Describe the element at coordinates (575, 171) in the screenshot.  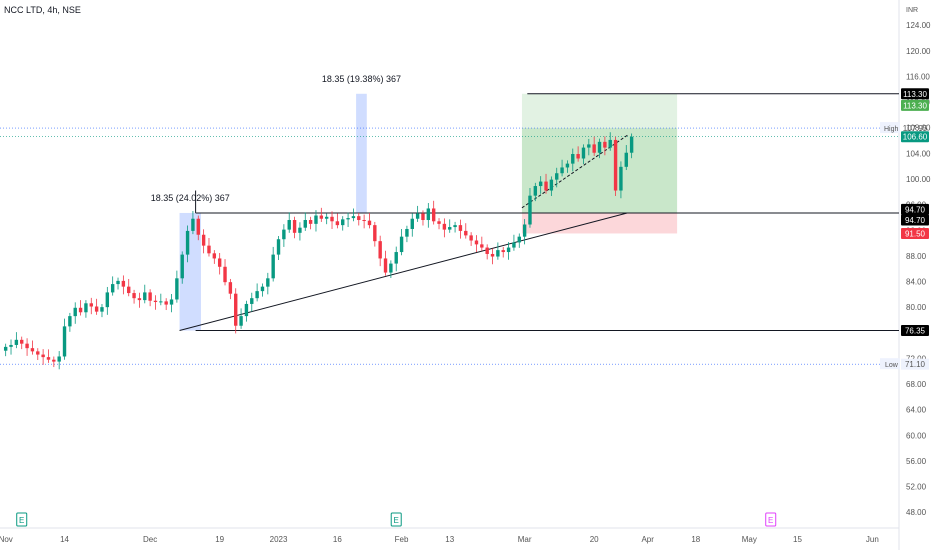
I see `channel-trendline` at that location.